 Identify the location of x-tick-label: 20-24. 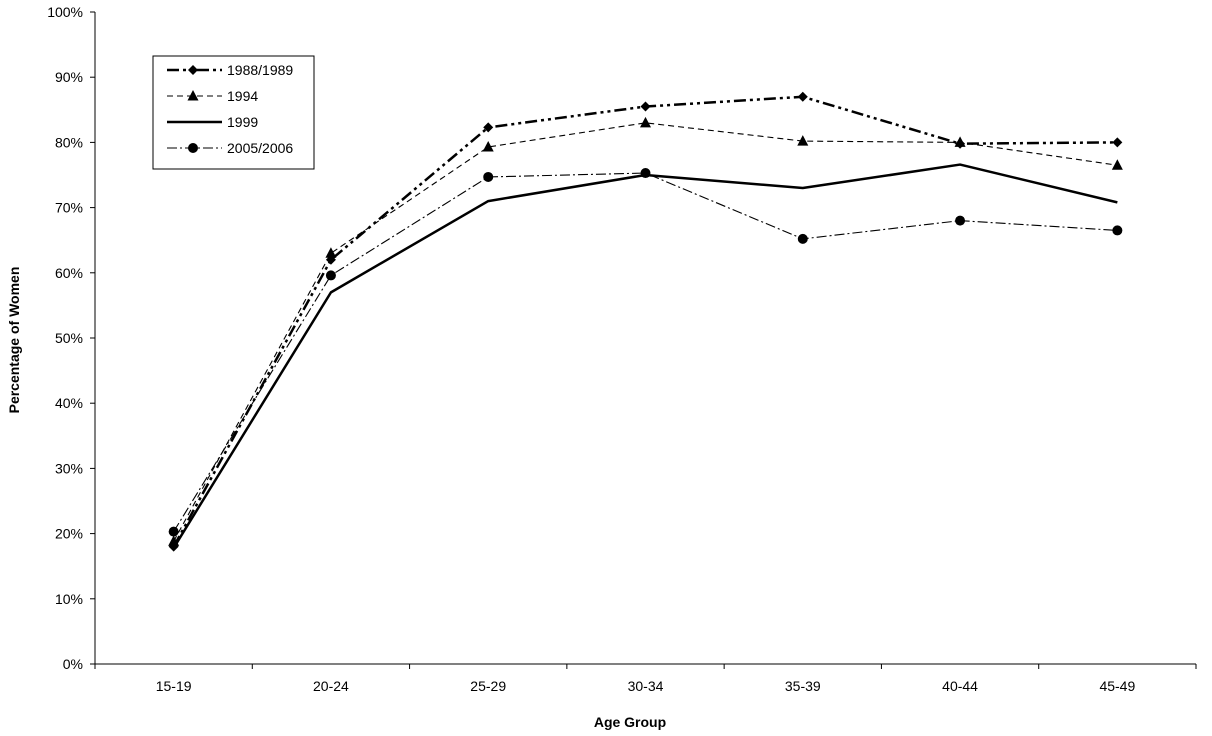
(331, 686).